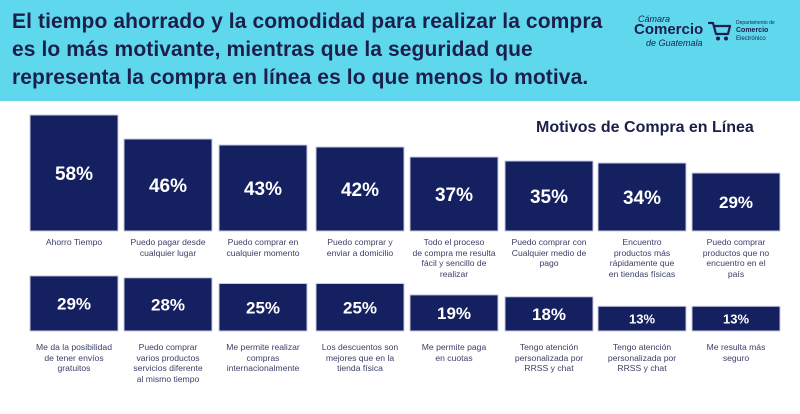  What do you see at coordinates (736, 273) in the screenshot?
I see `category-label-line: país` at bounding box center [736, 273].